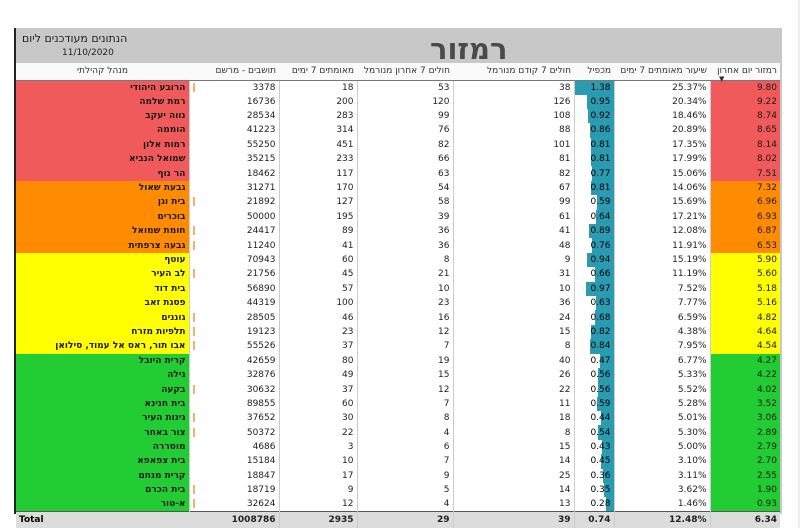  Describe the element at coordinates (744, 87) in the screenshot. I see `cell-score: 9.80` at that location.